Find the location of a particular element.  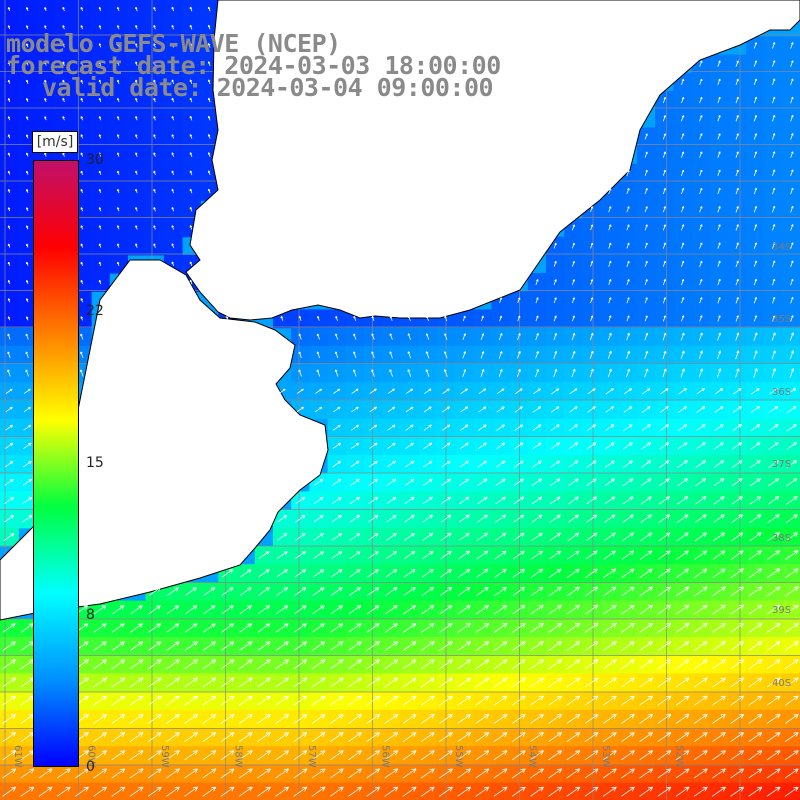

lat-label: 35S is located at coordinates (781, 319).